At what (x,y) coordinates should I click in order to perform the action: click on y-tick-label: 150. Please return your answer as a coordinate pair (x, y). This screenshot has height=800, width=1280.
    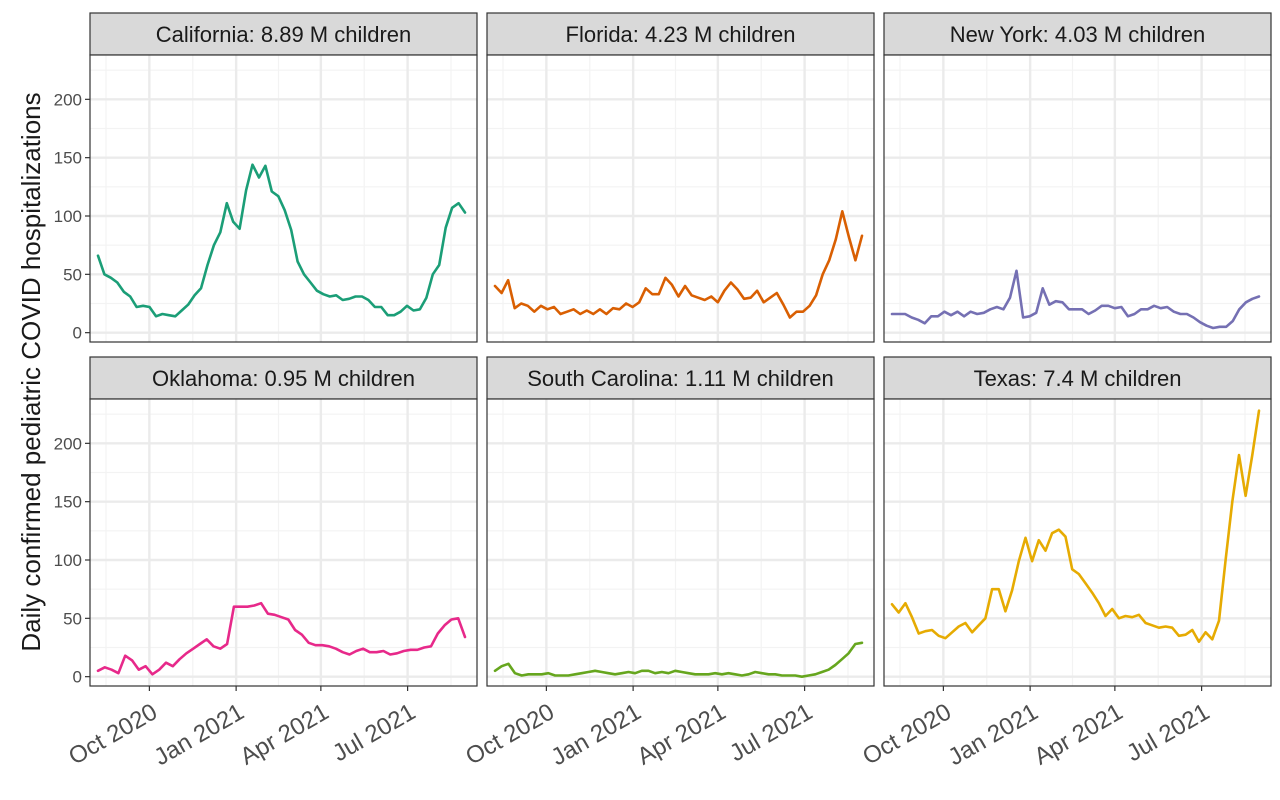
    Looking at the image, I should click on (68, 158).